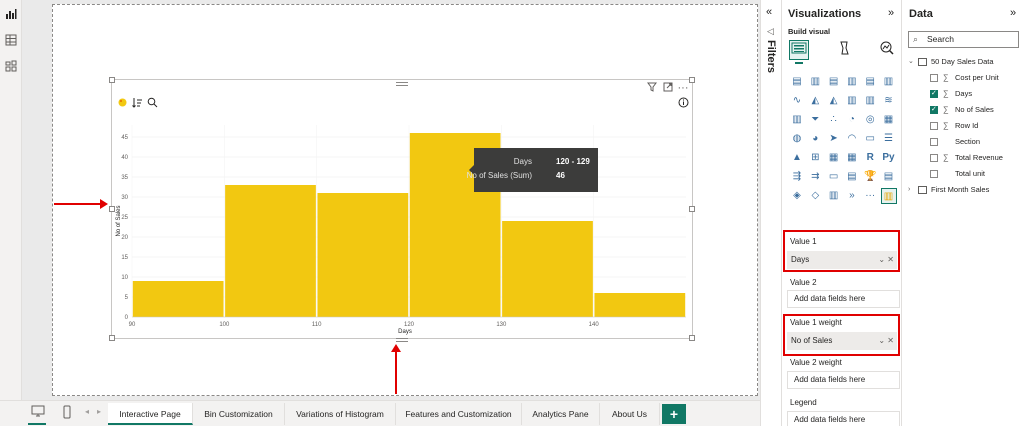  I want to click on metrics-icon: 🏆, so click(870, 176).